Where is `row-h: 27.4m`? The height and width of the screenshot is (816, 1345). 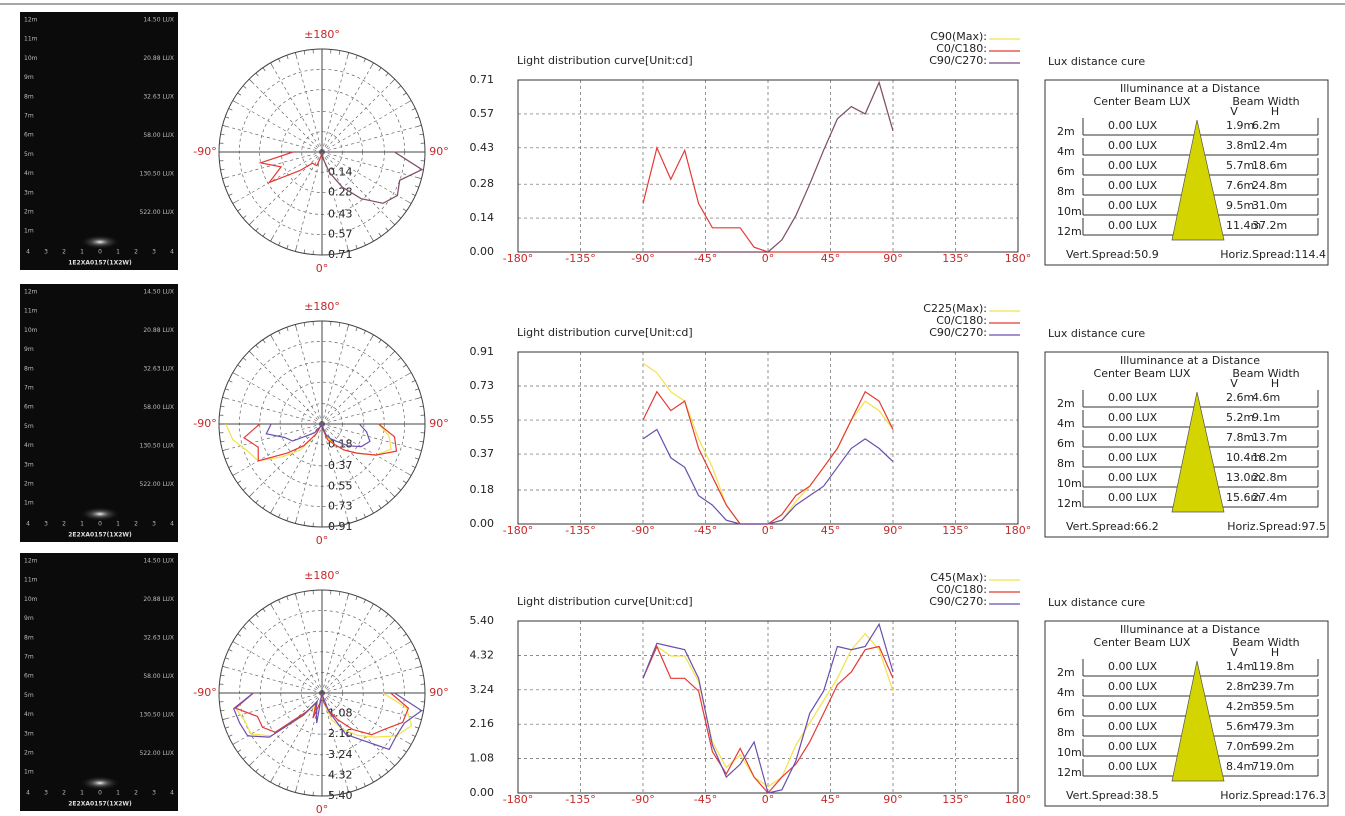 row-h: 27.4m is located at coordinates (1269, 497).